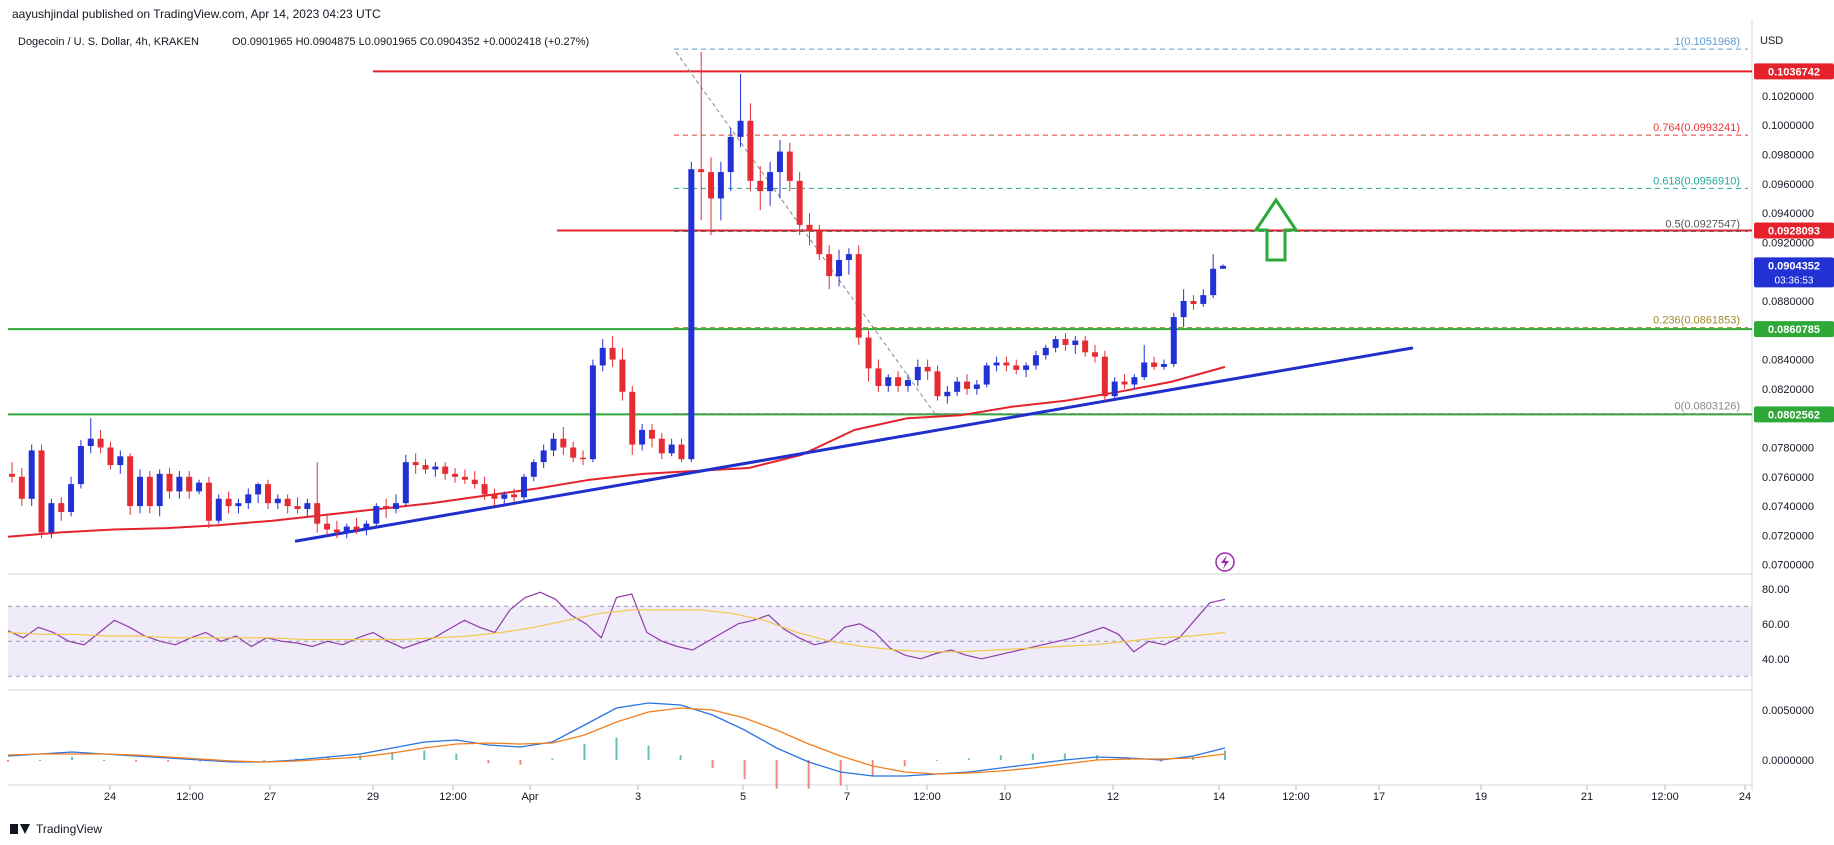  I want to click on tradingview-logo-icon, so click(20, 829).